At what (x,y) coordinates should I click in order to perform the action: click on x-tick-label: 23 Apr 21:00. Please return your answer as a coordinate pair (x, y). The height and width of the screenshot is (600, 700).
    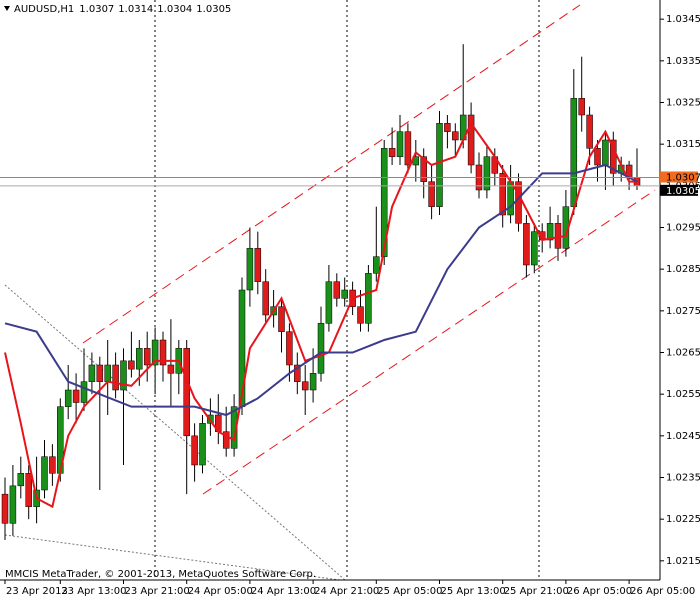
    Looking at the image, I should click on (157, 591).